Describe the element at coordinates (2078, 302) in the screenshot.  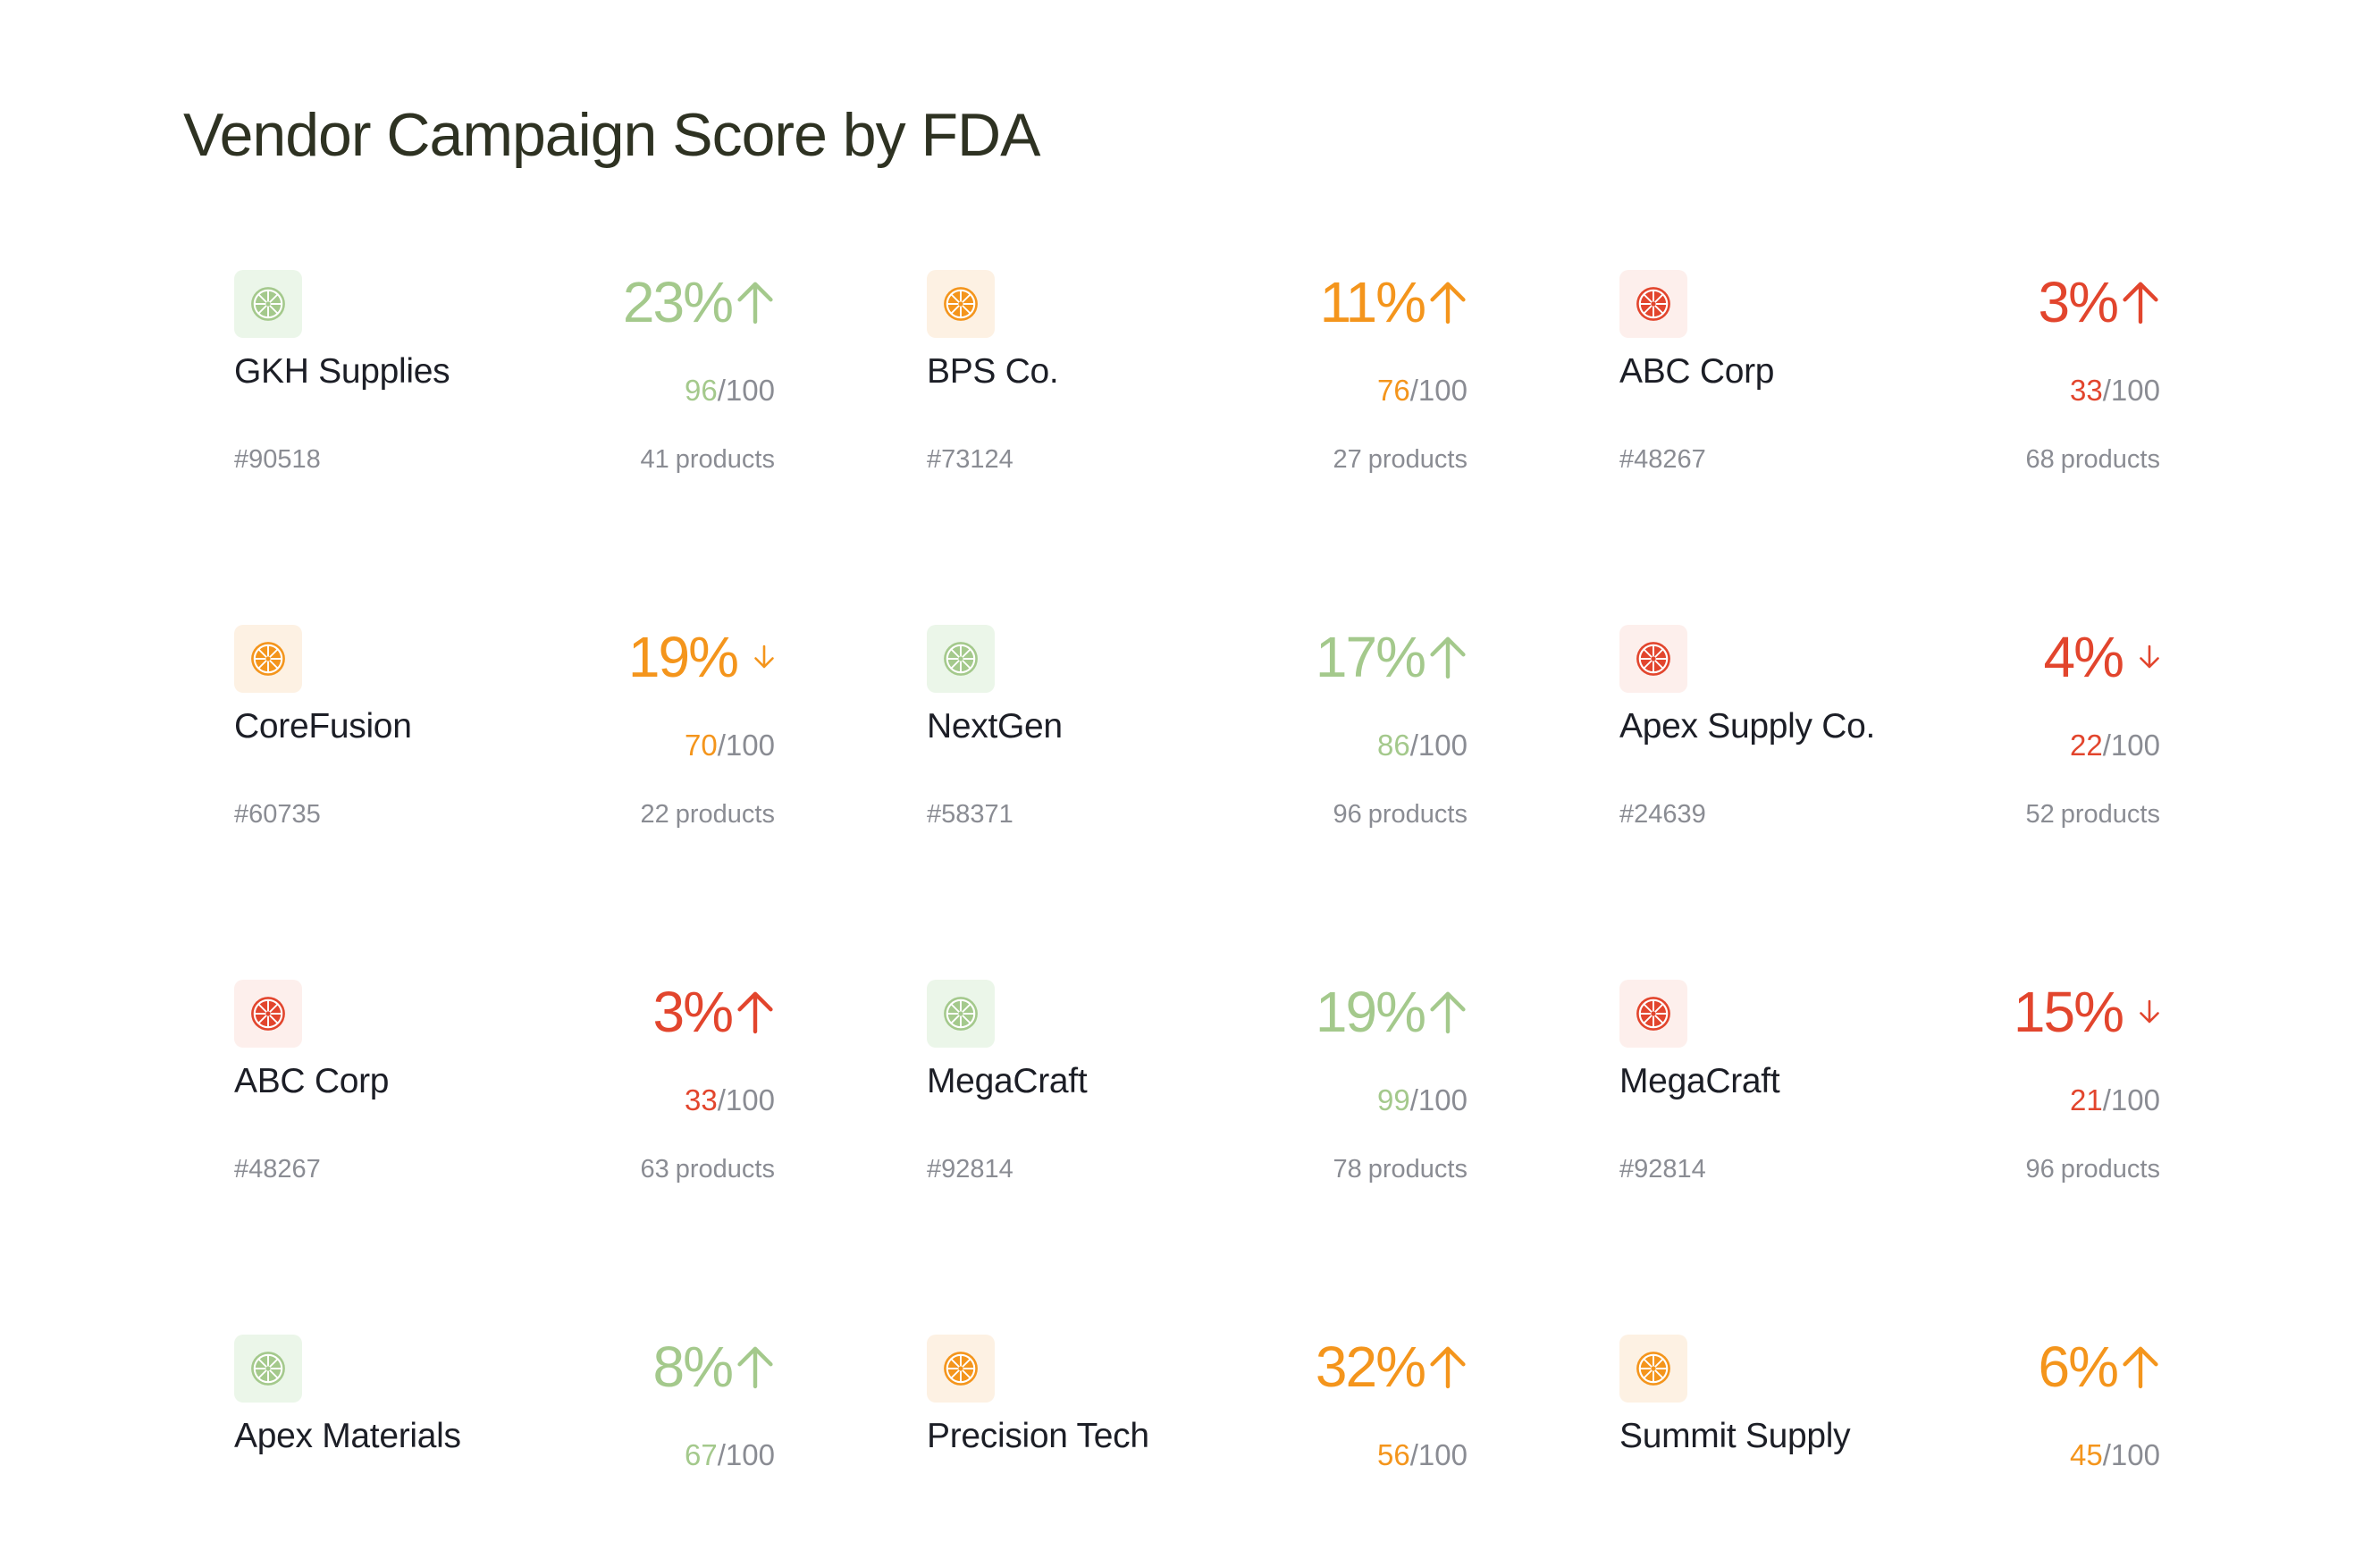
I see `percent-value: 3%` at that location.